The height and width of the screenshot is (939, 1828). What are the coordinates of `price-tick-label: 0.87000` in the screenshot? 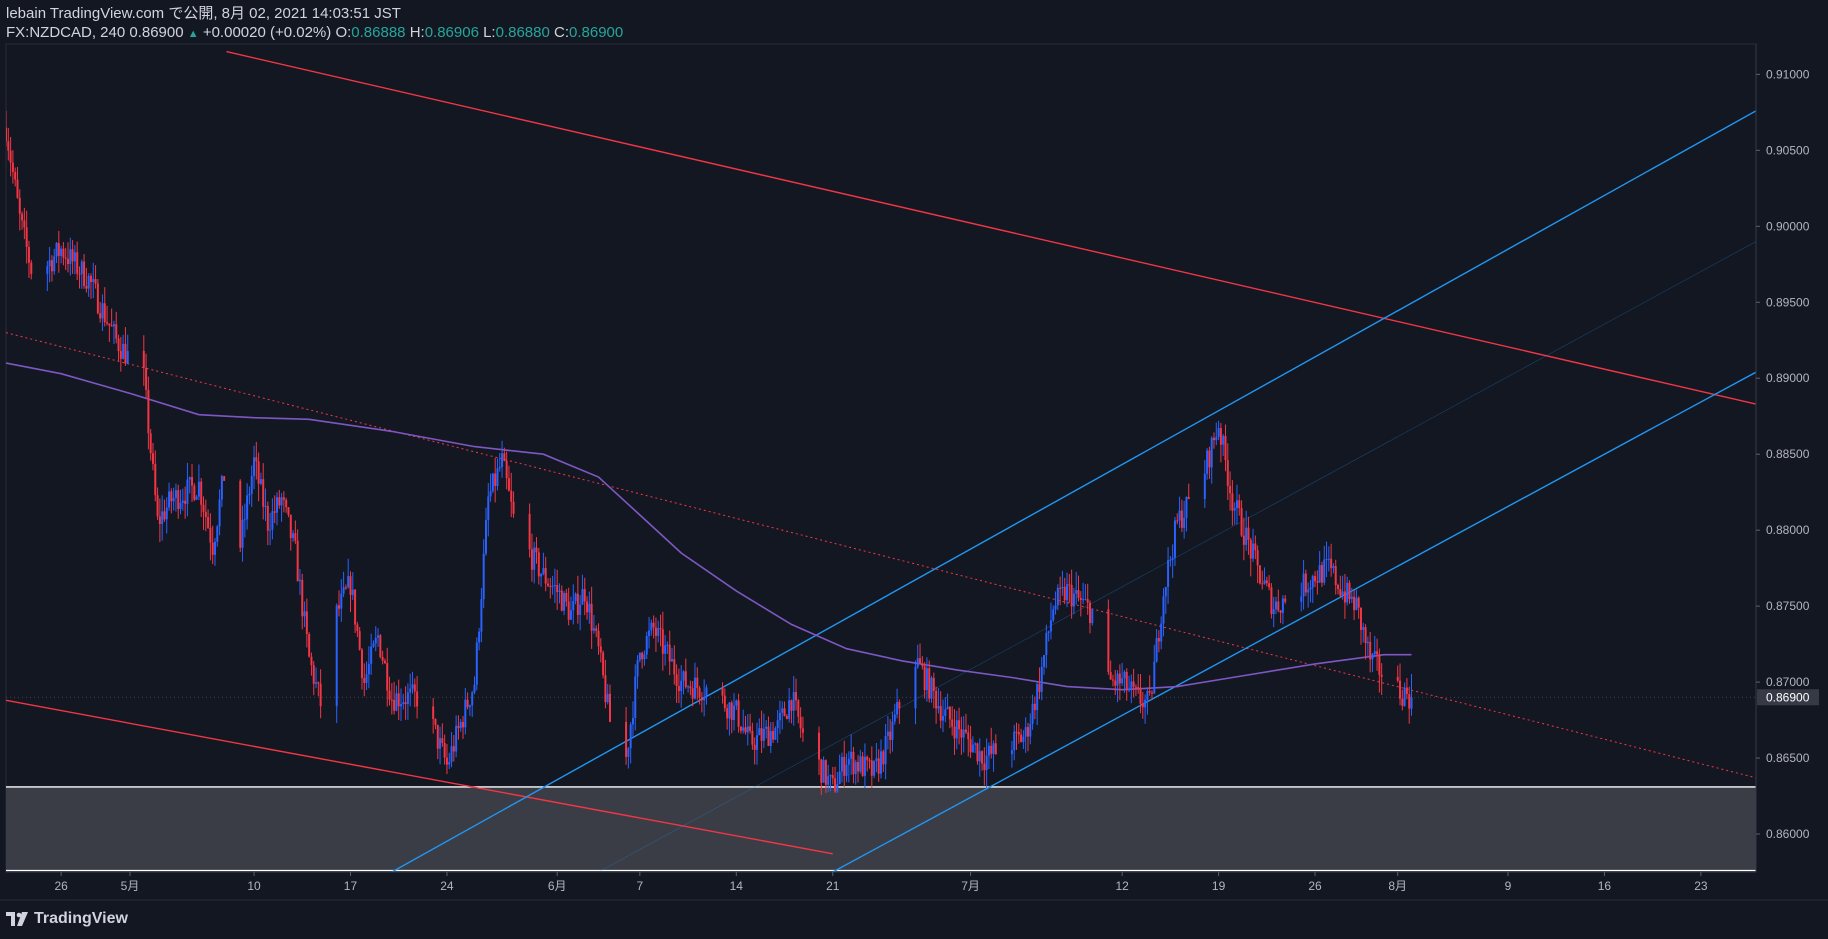 It's located at (1788, 682).